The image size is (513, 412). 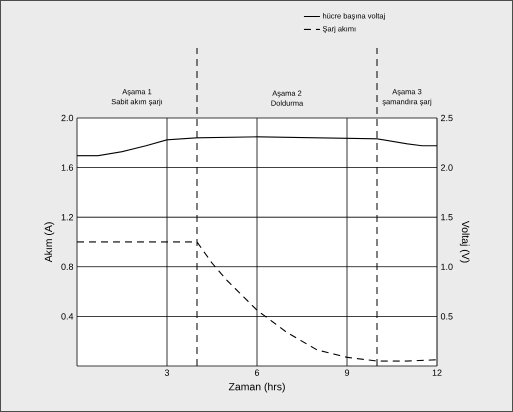 I want to click on y2-tick-label: 1.5, so click(x=447, y=217).